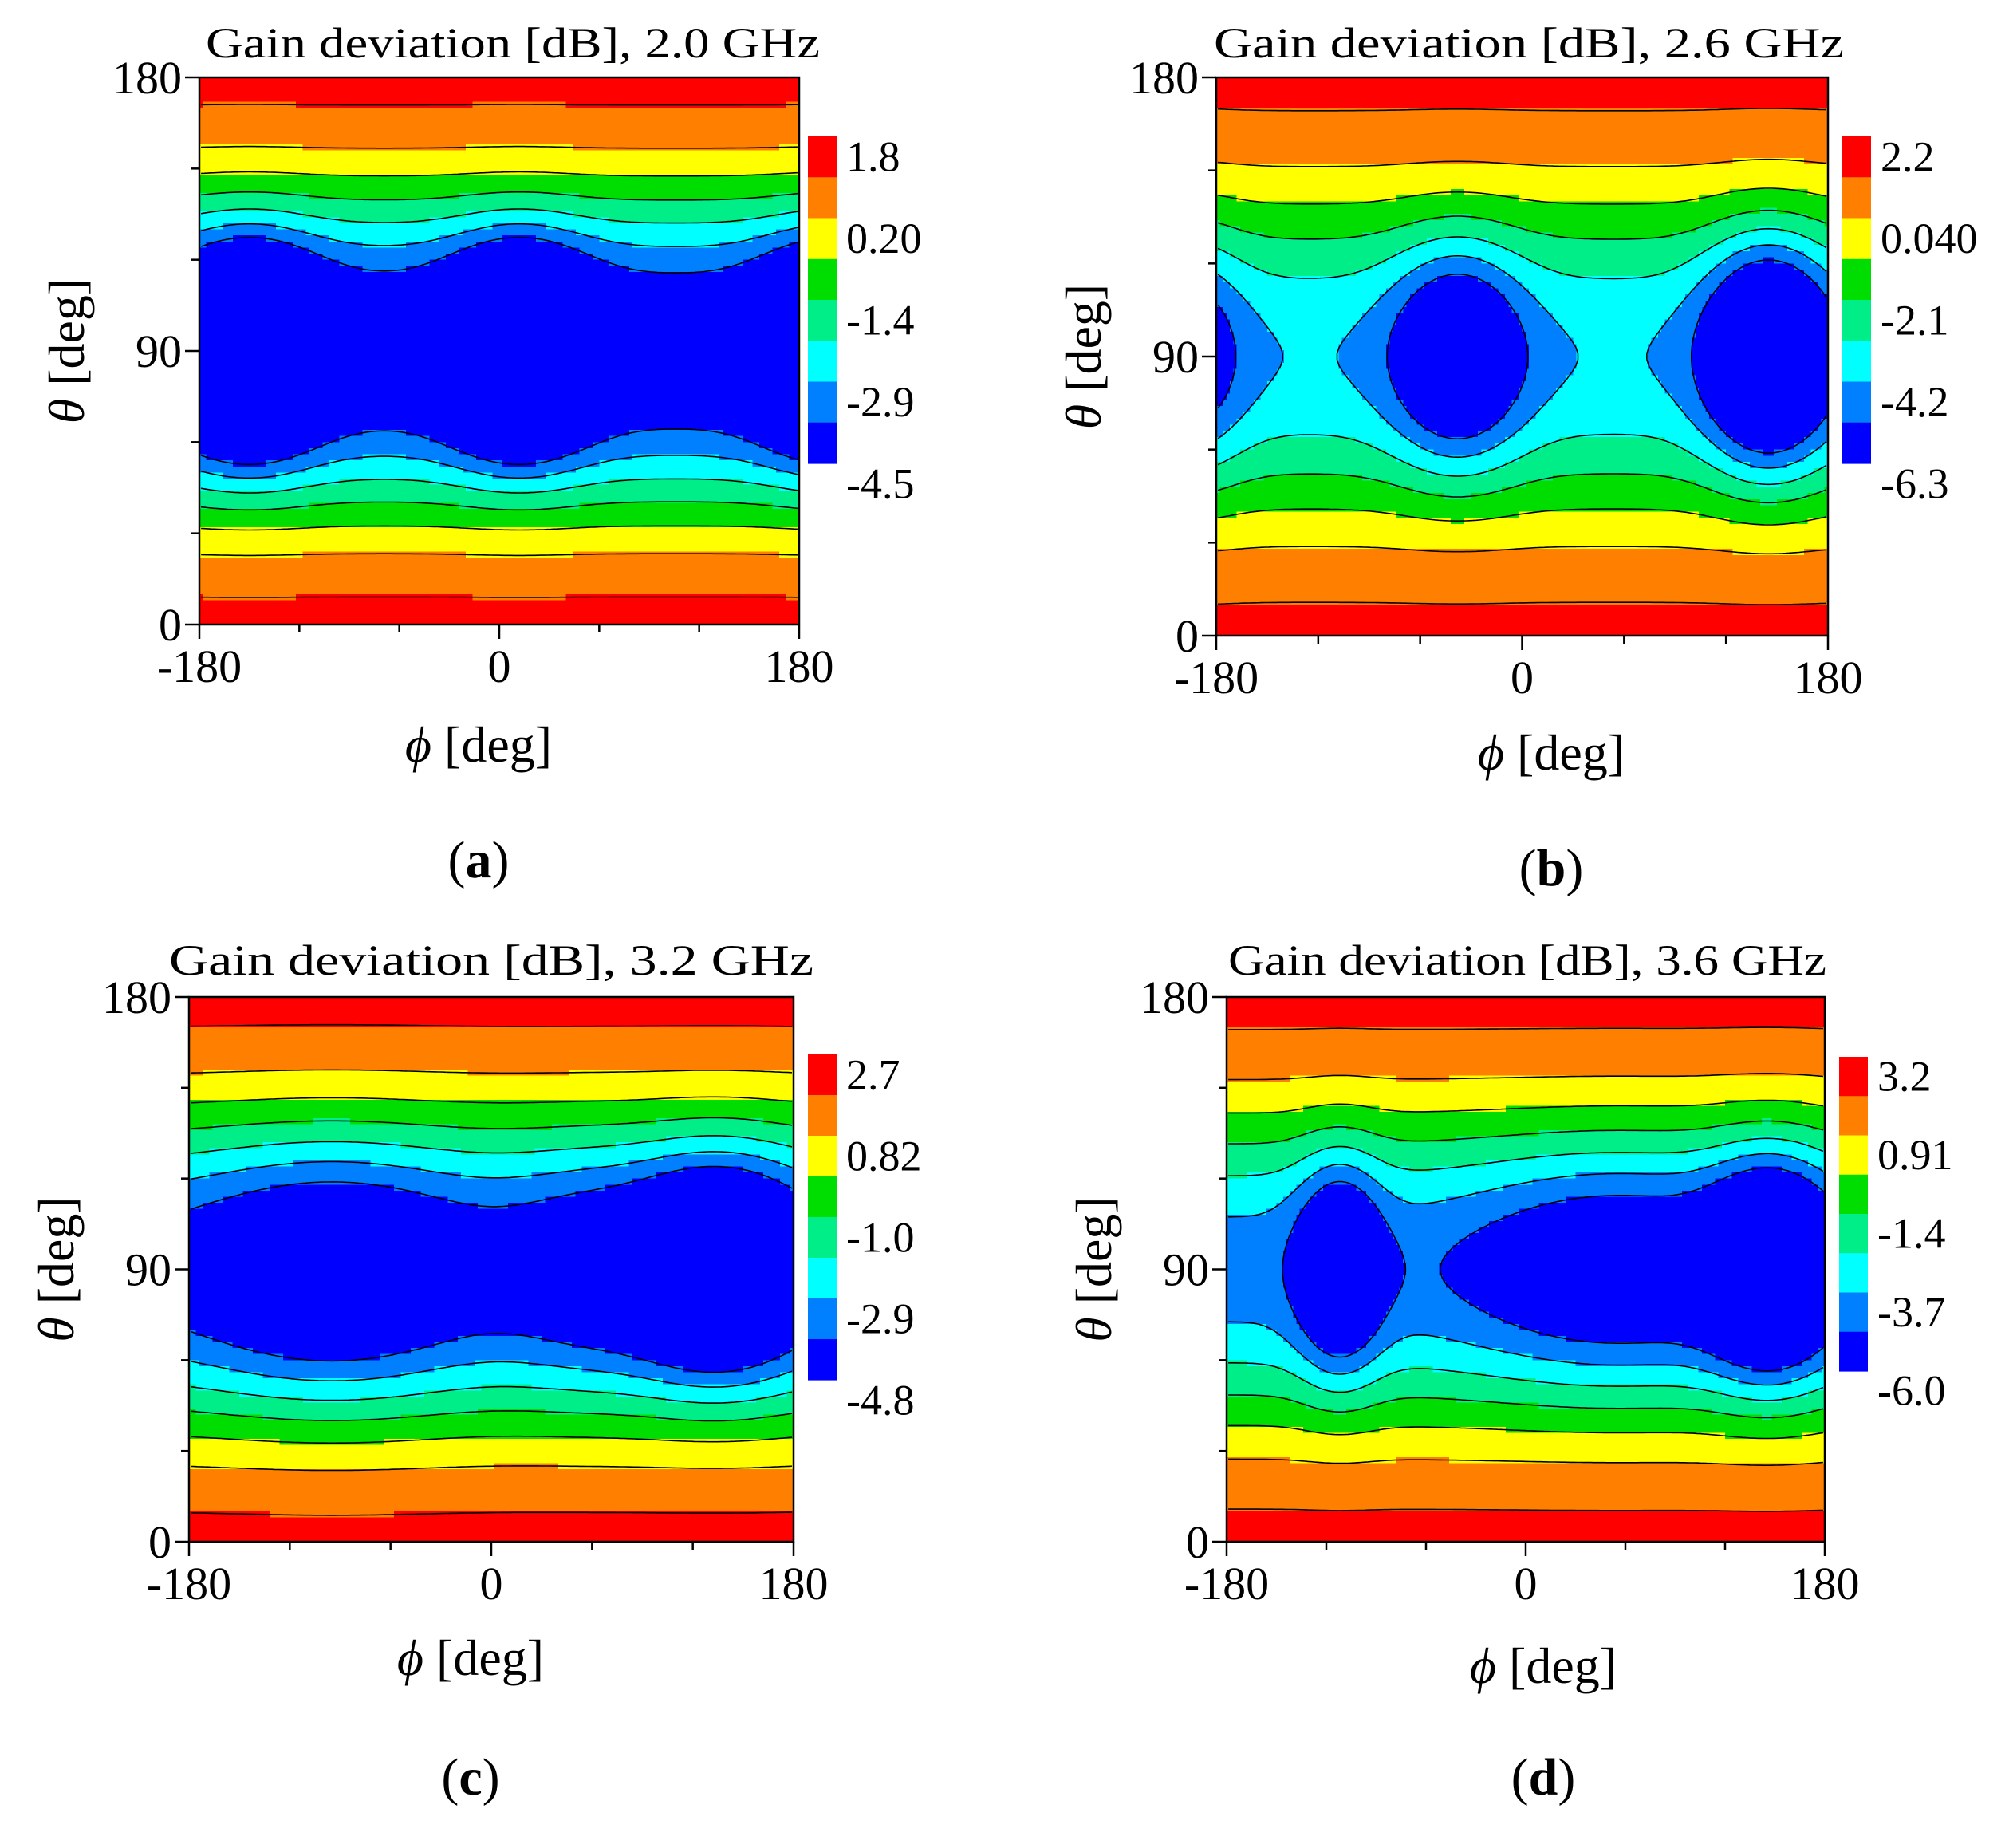 The image size is (2013, 1848). What do you see at coordinates (865, 321) in the screenshot?
I see `colorbar: 1.8 0.20 -1.4 -2.9 -4.5` at bounding box center [865, 321].